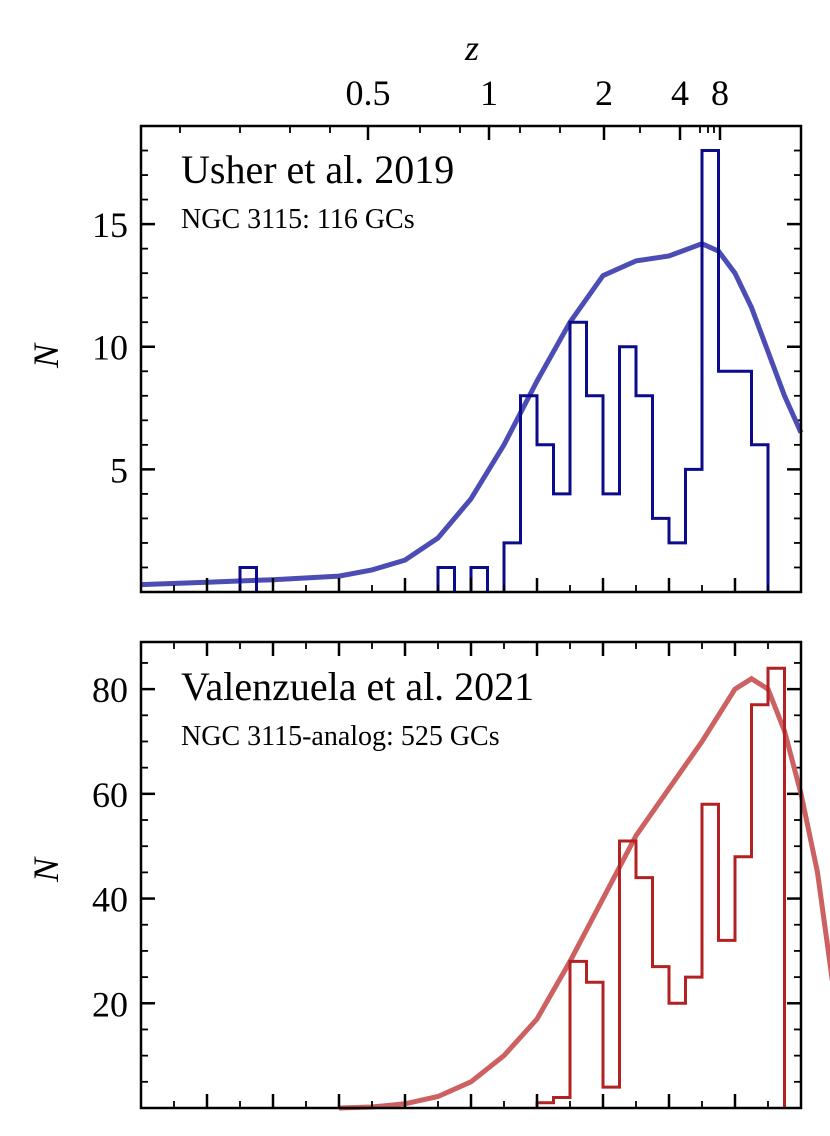  Describe the element at coordinates (538, 70) in the screenshot. I see `top-axis: z 0.5 1 2 4 8` at that location.